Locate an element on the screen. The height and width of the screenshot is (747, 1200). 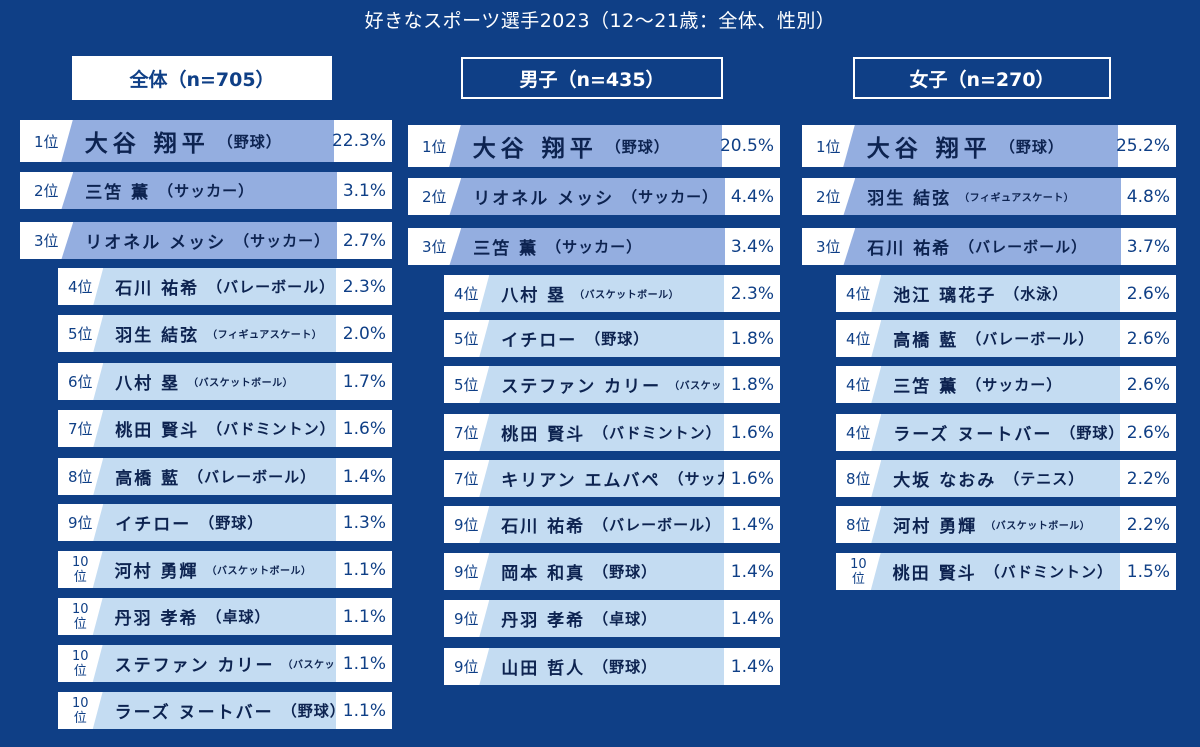
sport-label: （バドミントン） is located at coordinates (271, 429).